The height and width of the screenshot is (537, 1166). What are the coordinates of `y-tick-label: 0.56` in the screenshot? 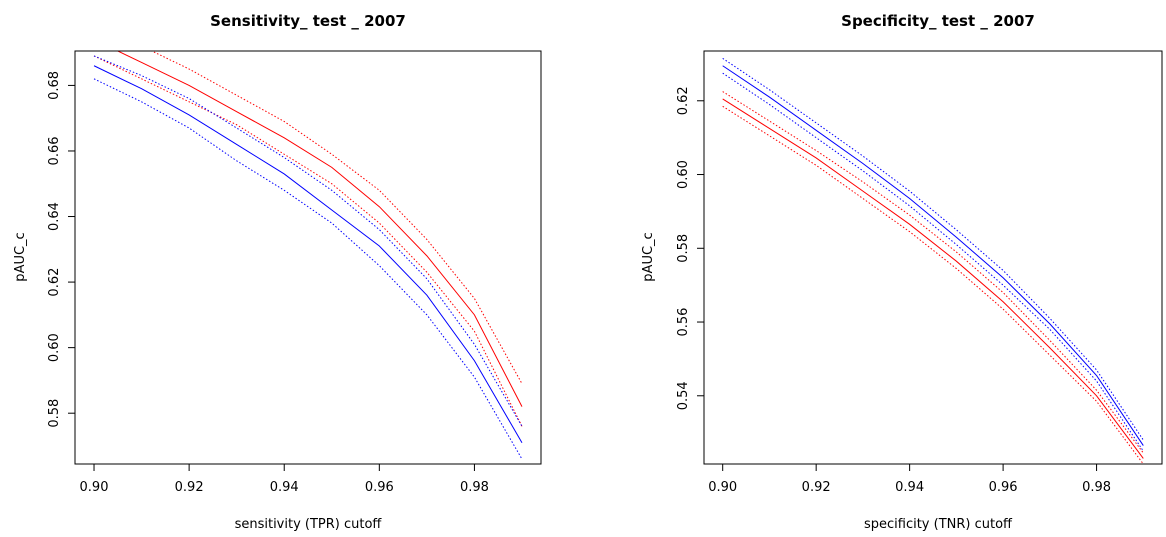 It's located at (683, 322).